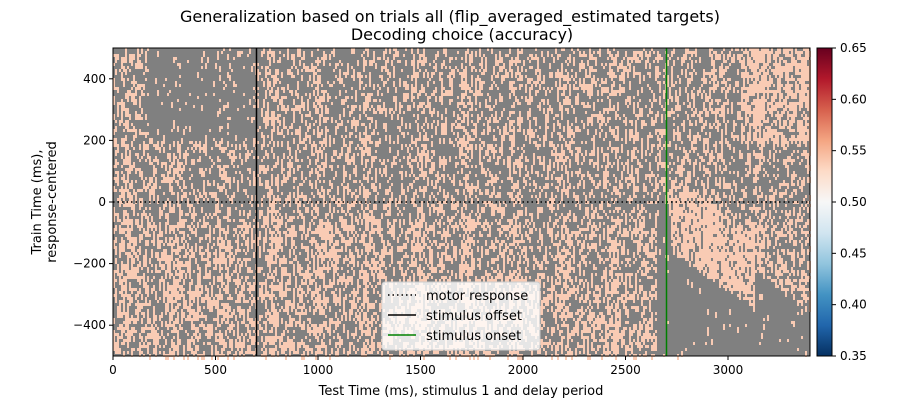 Image resolution: width=900 pixels, height=400 pixels. Describe the element at coordinates (477, 296) in the screenshot. I see `legend-label-0: motor response` at that location.